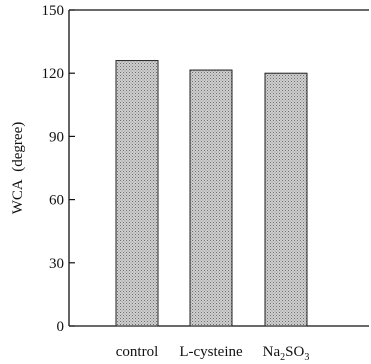  I want to click on y-tick-label: 120, so click(53, 74).